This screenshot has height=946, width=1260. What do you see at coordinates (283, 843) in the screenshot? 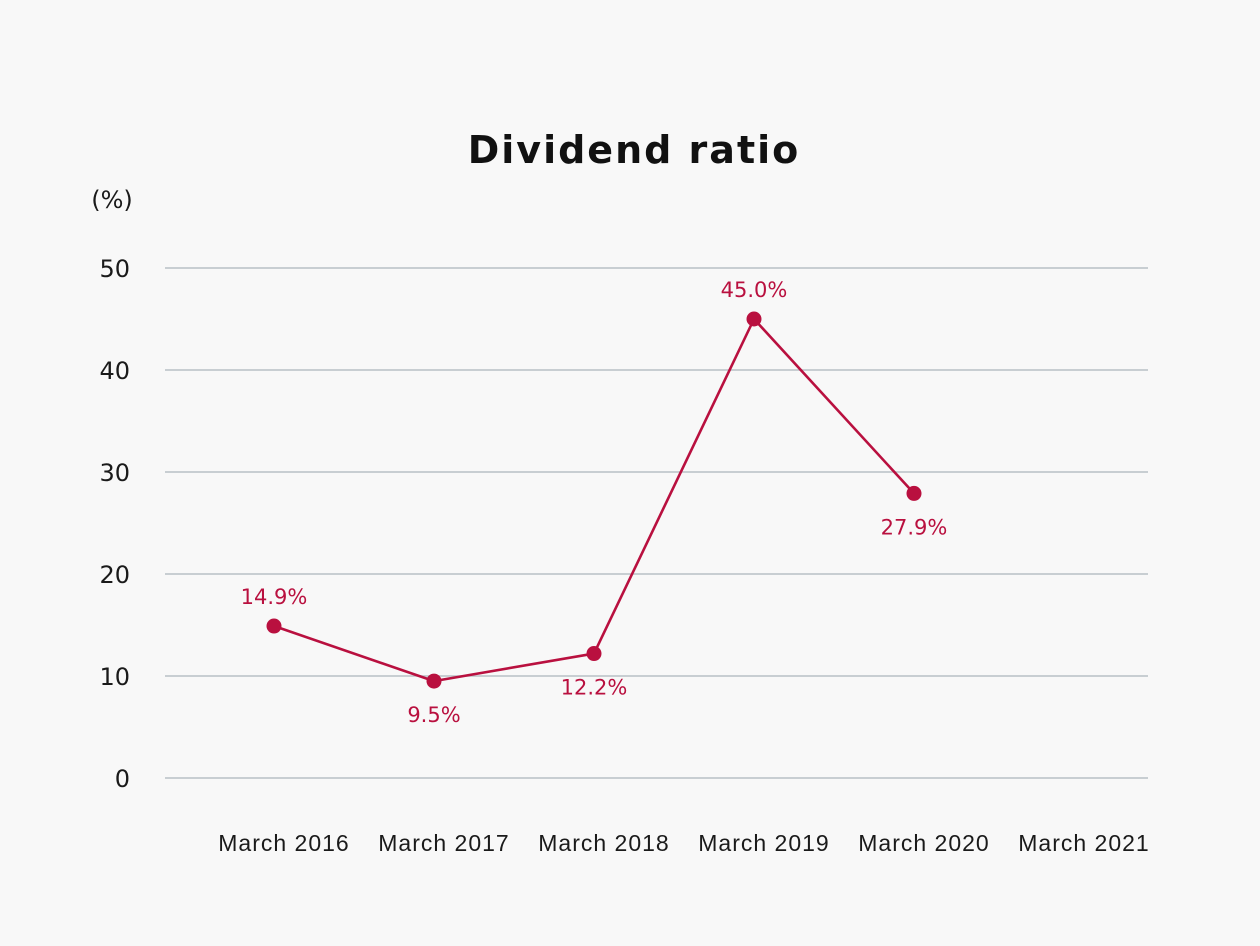
I see `x-tick-label: March 2016` at bounding box center [283, 843].